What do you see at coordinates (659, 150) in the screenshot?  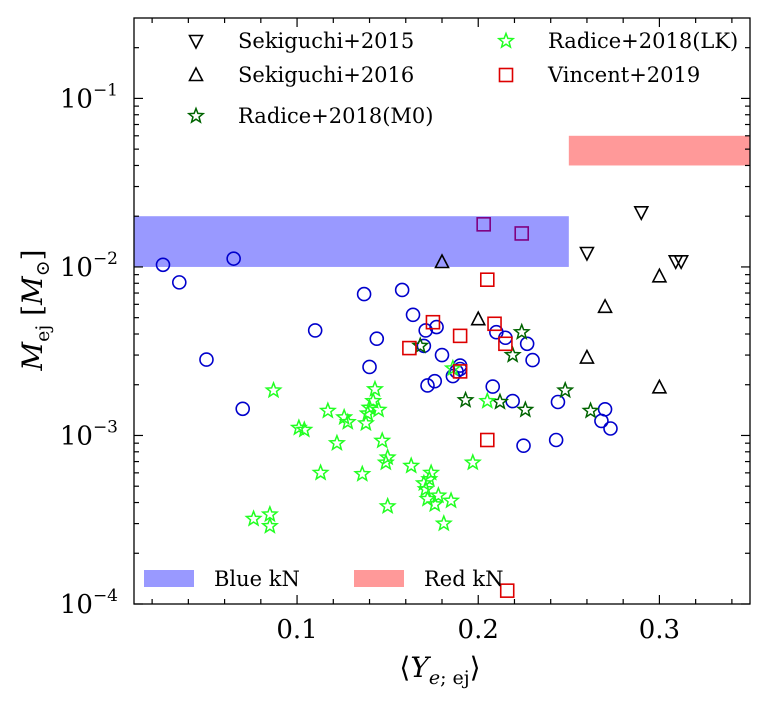 I see `band-red-kn` at bounding box center [659, 150].